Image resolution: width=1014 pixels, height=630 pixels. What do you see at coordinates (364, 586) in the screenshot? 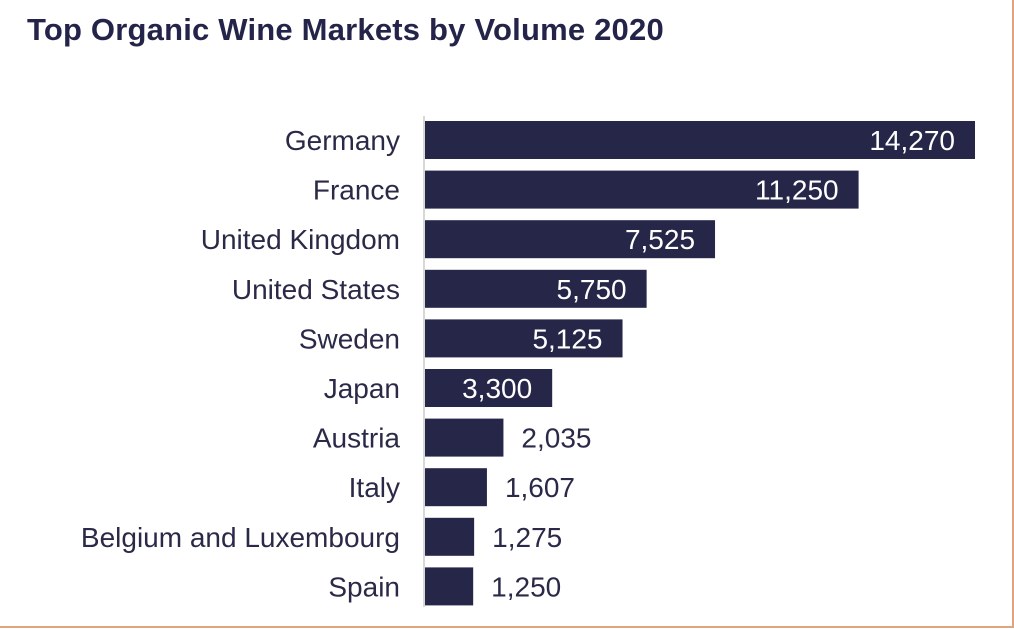
I see `category-label: Spain` at bounding box center [364, 586].